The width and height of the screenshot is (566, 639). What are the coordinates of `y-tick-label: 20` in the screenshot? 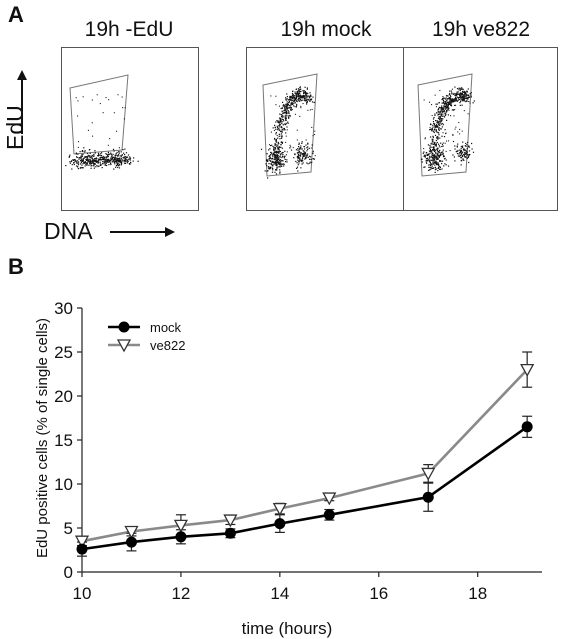 It's located at (63, 396).